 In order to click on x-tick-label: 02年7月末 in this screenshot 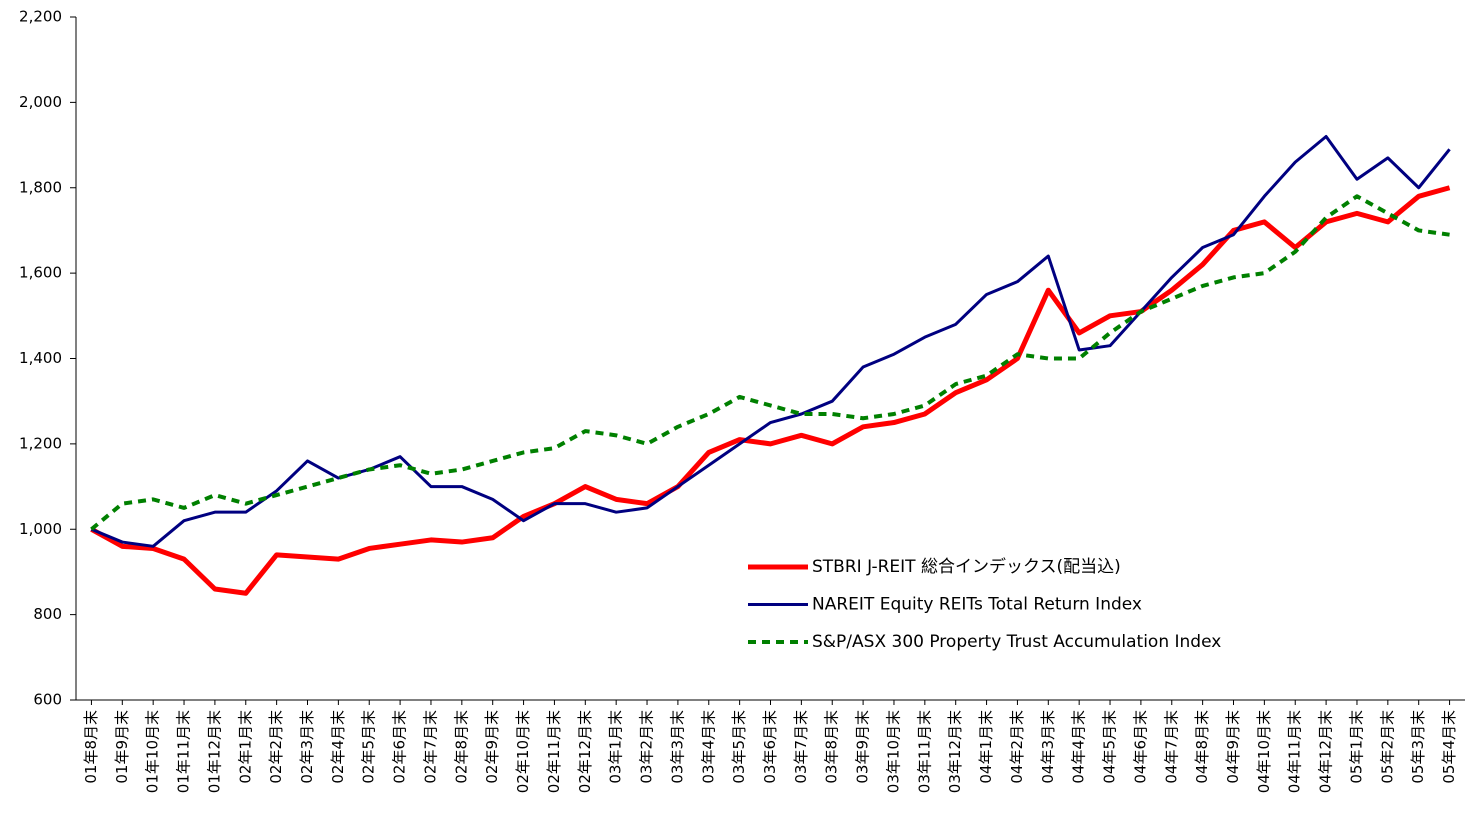, I will do `click(430, 747)`.